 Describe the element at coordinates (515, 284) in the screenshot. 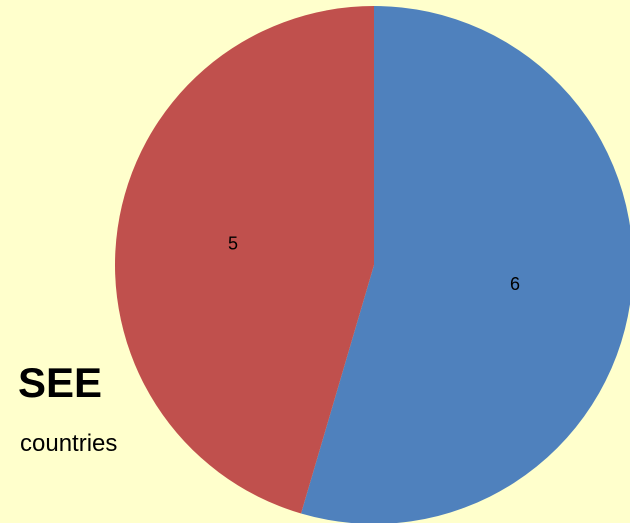

I see `slice-data-label-6: 6` at that location.